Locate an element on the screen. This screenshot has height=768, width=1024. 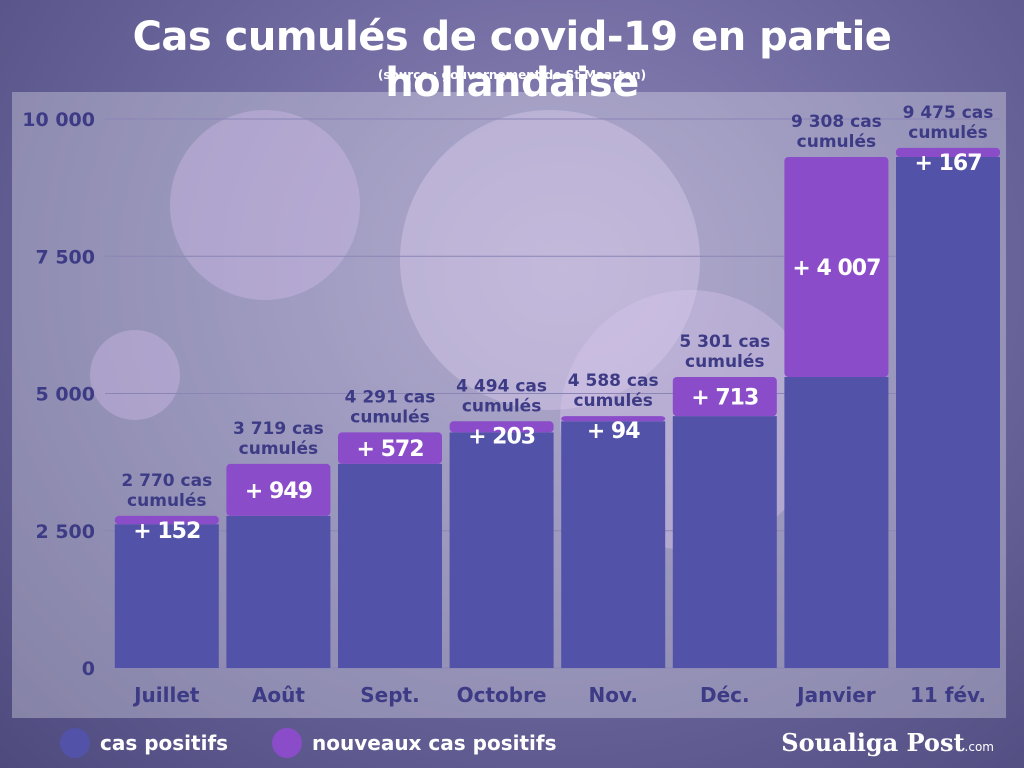
legend-label: cas positifs is located at coordinates (164, 743).